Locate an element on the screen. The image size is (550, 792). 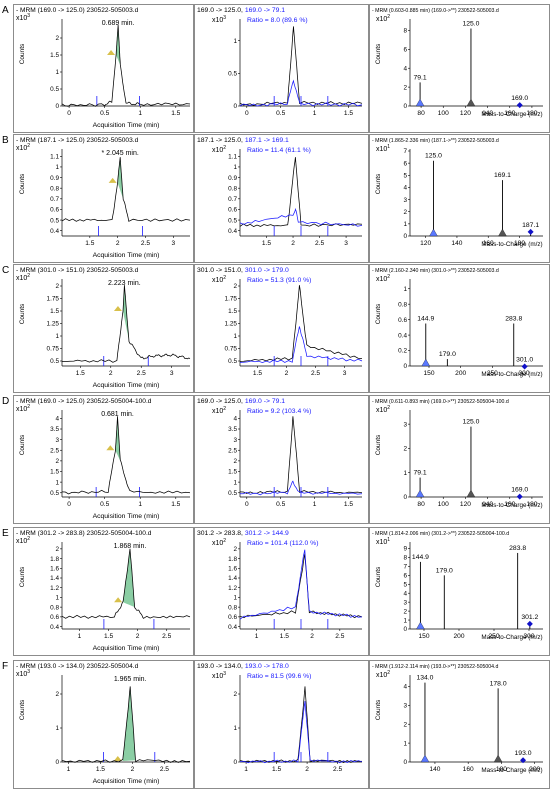
y-tick-label: 3 is located at coordinates (405, 706).